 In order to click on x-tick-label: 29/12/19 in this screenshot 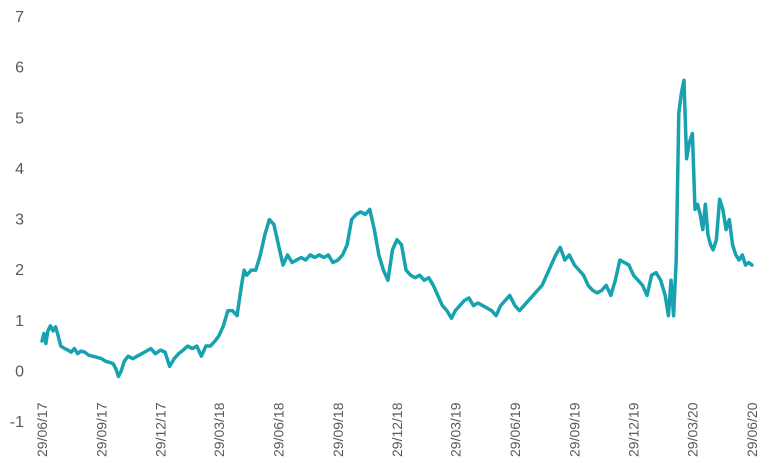, I will do `click(633, 429)`.